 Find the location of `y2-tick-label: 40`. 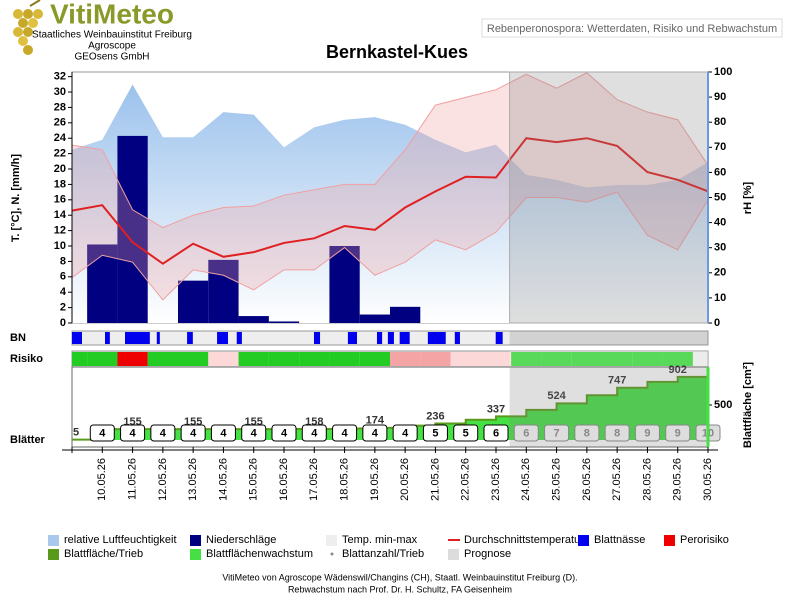

y2-tick-label: 40 is located at coordinates (720, 223).